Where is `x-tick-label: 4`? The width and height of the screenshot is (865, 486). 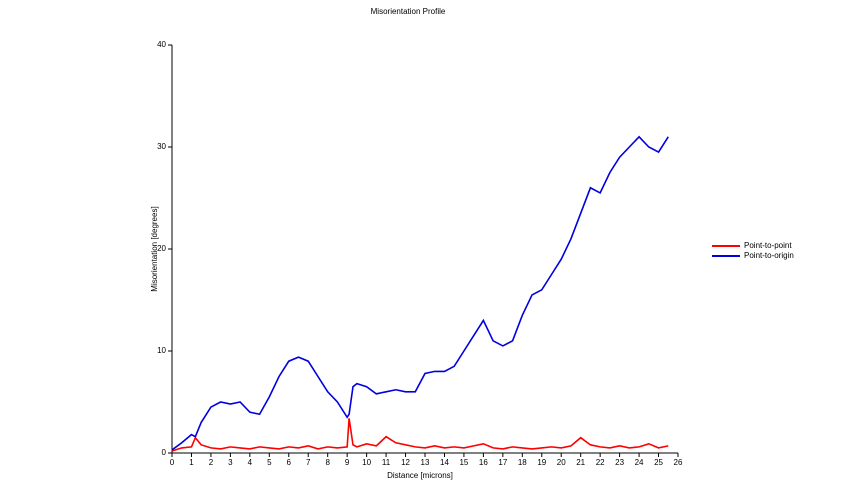 x-tick-label: 4 is located at coordinates (250, 462).